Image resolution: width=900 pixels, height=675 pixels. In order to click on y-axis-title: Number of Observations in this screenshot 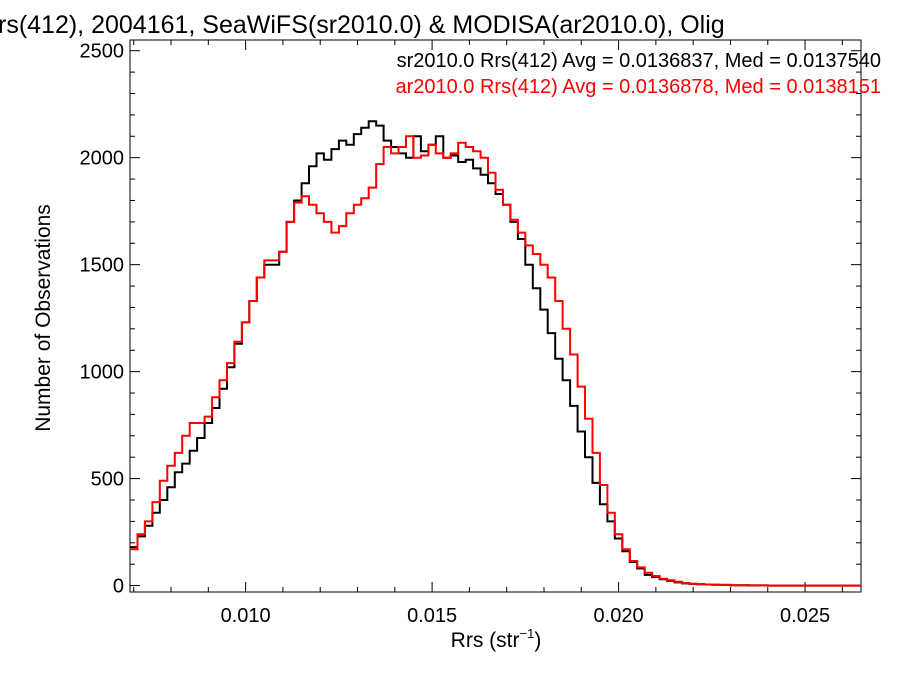, I will do `click(43, 318)`.